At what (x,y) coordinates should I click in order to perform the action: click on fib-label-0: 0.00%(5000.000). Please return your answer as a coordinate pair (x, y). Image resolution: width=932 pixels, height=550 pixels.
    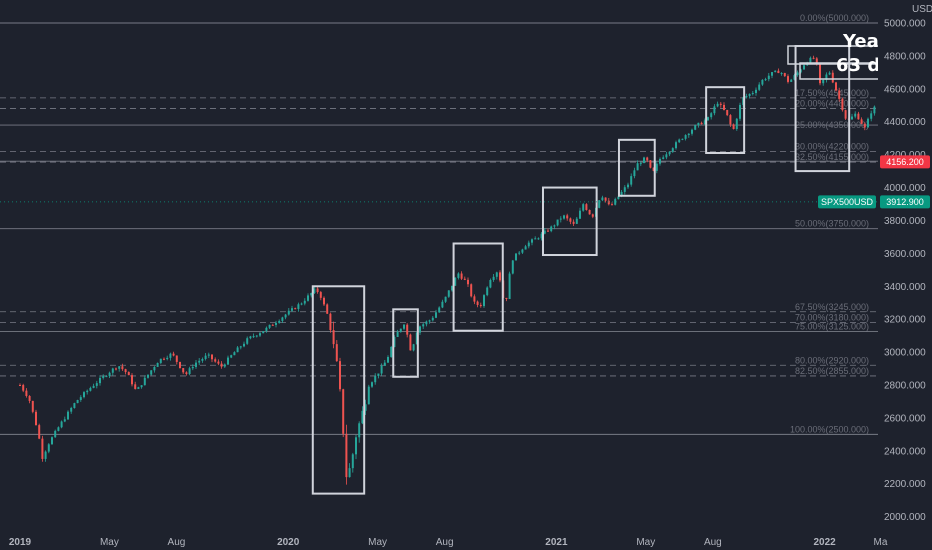
    Looking at the image, I should click on (834, 18).